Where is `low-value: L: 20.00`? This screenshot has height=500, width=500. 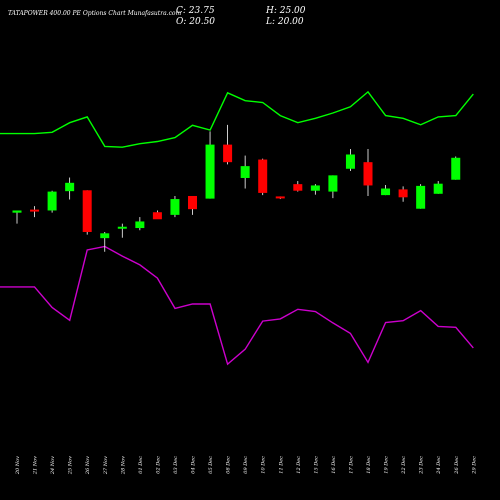 low-value: L: 20.00 is located at coordinates (285, 22).